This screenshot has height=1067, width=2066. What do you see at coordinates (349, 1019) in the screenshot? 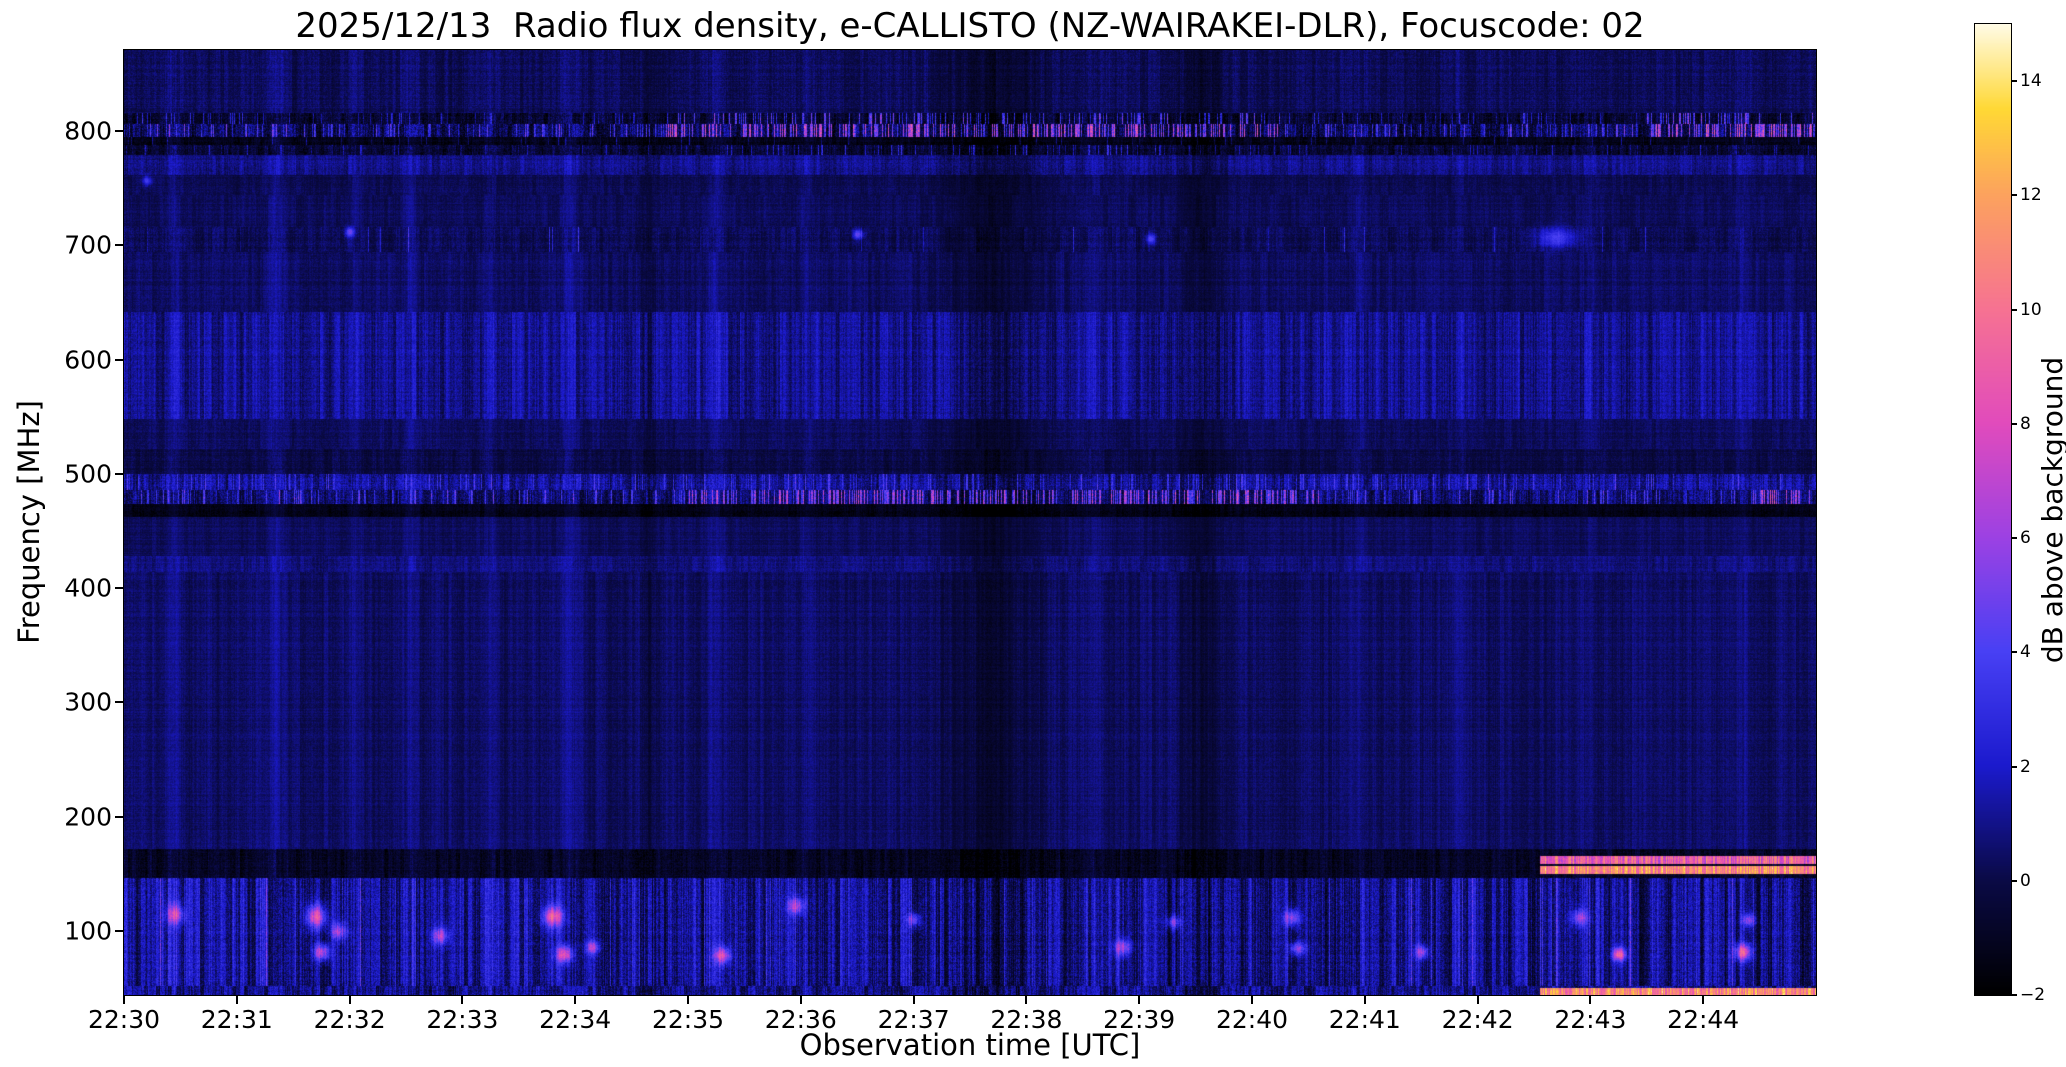
I see `x-tick-label: 22:32` at bounding box center [349, 1019].